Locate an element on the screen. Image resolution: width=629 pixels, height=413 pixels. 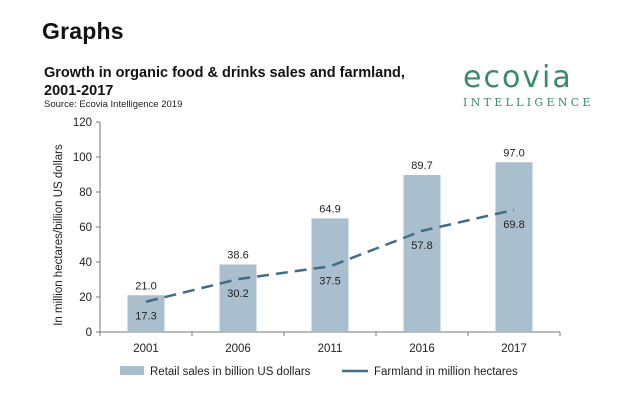
farmland-line is located at coordinates (330, 255).